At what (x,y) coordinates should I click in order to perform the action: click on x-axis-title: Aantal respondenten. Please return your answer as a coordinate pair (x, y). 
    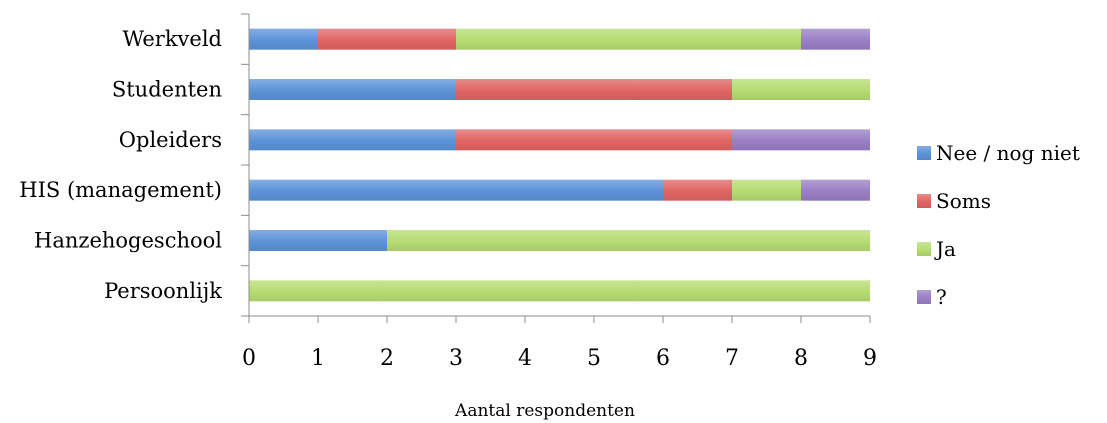
    Looking at the image, I should click on (544, 411).